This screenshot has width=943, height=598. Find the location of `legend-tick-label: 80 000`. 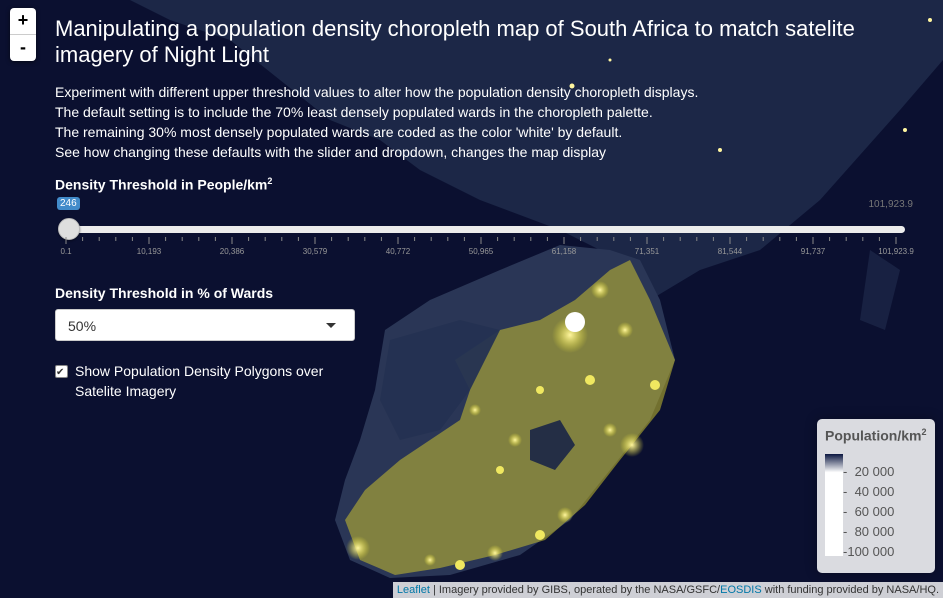

legend-tick-label: 80 000 is located at coordinates (874, 531).